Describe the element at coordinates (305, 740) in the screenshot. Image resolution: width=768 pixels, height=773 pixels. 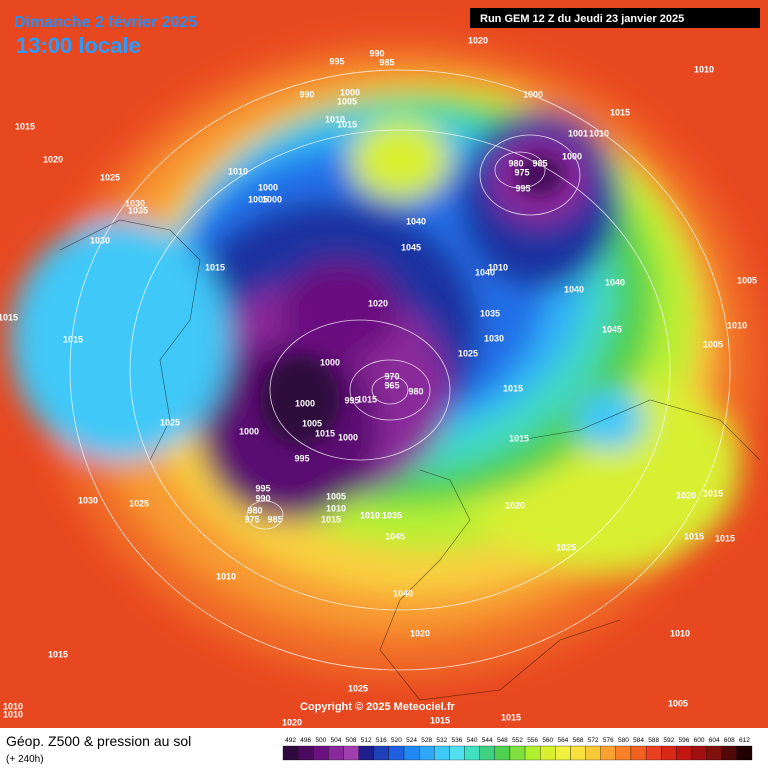
I see `legend-tick: 496` at that location.